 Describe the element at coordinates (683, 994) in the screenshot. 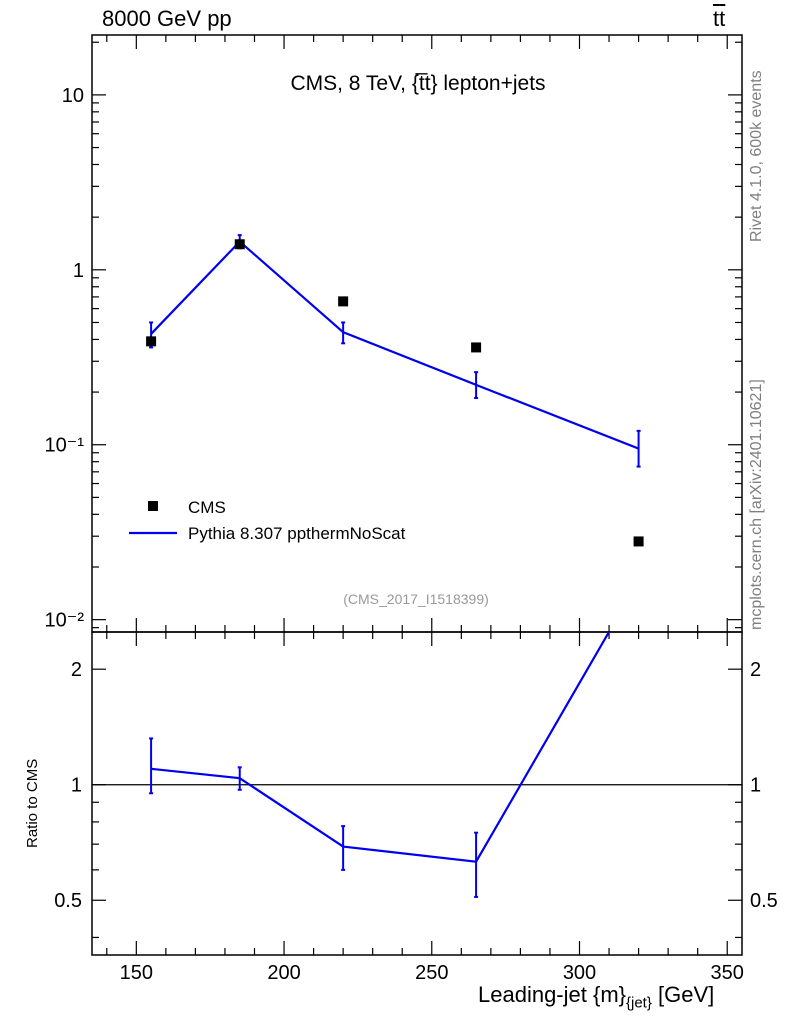

I see `x-axis-label-unit: [GeV]` at that location.